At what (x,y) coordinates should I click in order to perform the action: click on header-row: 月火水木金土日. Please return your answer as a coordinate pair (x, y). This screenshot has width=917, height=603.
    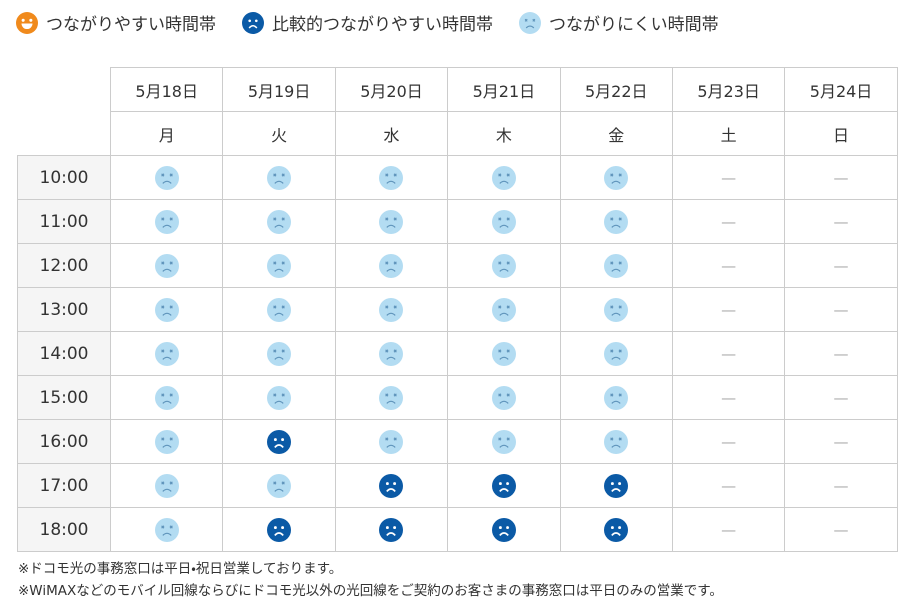
    Looking at the image, I should click on (457, 133).